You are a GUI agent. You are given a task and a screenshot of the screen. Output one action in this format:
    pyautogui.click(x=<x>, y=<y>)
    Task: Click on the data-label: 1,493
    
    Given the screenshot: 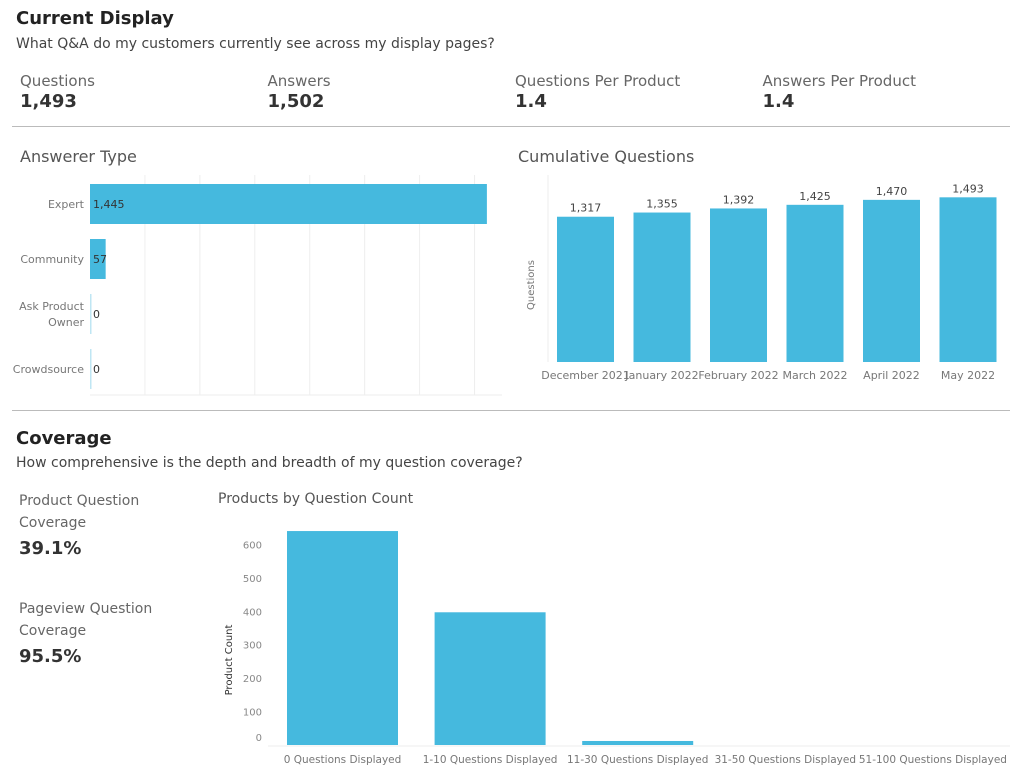 What is the action you would take?
    pyautogui.click(x=968, y=188)
    